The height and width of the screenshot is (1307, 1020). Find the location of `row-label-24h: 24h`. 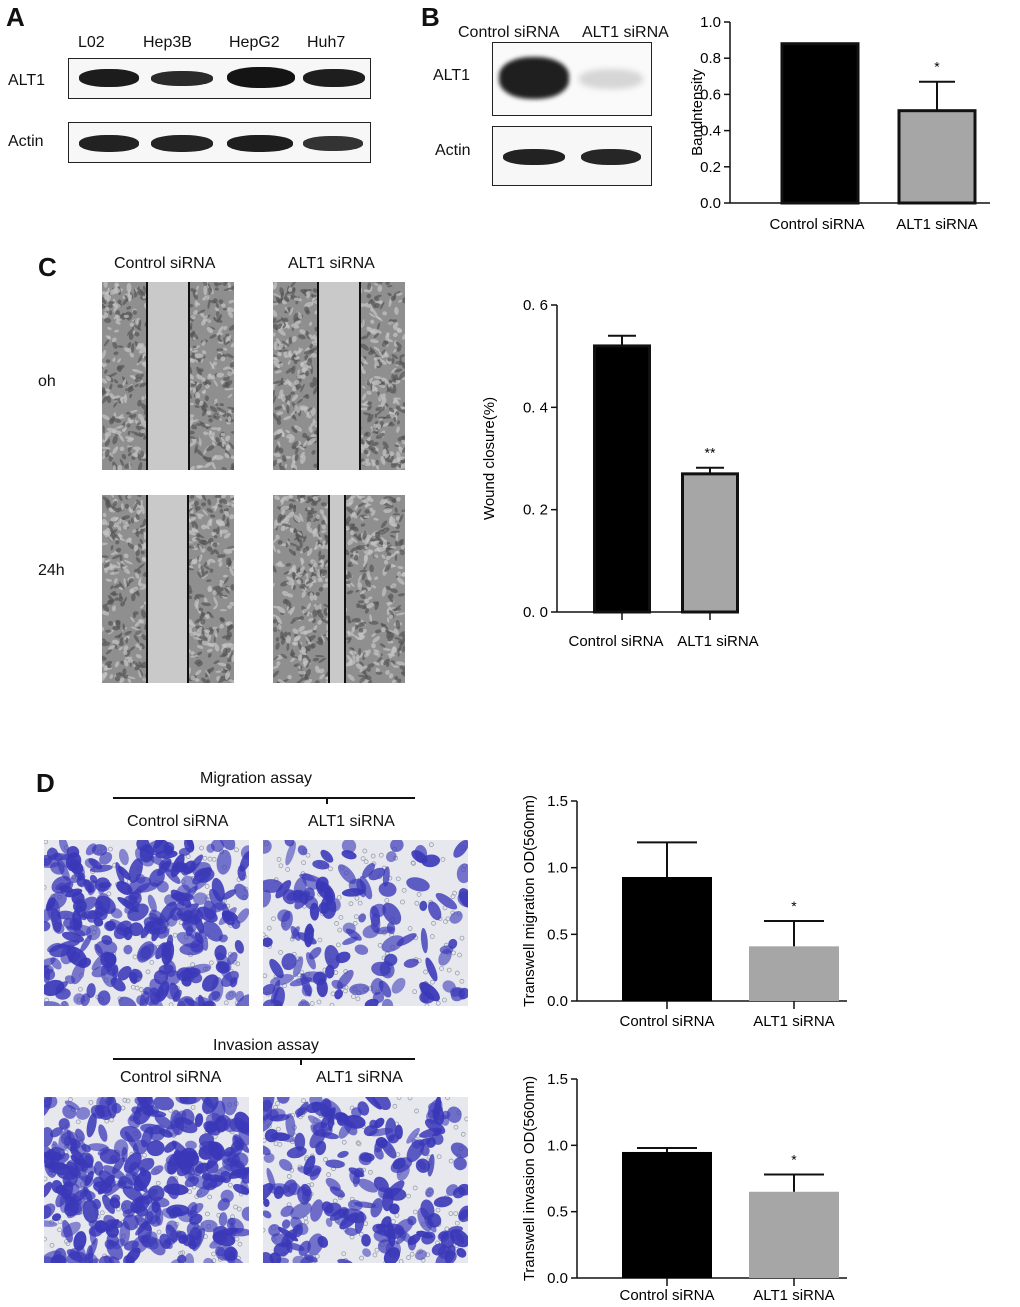

row-label-24h: 24h is located at coordinates (51, 570).